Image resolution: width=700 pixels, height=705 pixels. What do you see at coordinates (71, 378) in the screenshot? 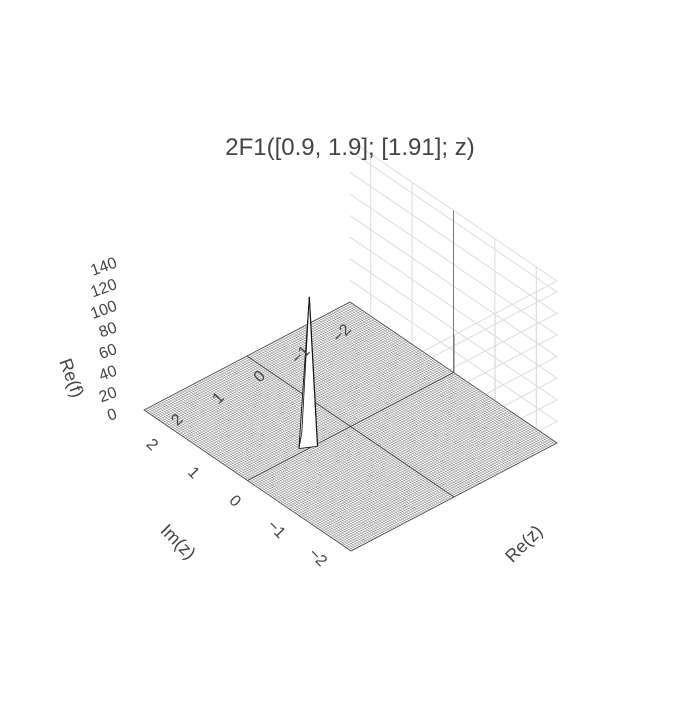
I see `z-axis-label: Re(f)` at bounding box center [71, 378].